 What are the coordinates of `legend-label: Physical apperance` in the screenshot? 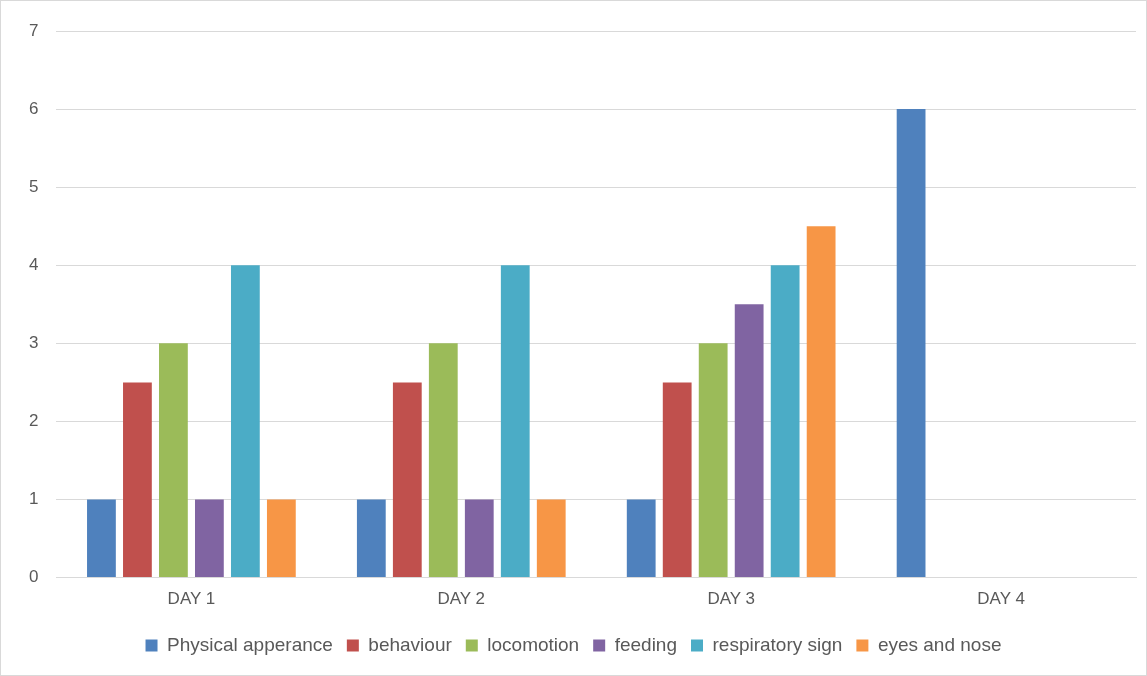 It's located at (250, 644).